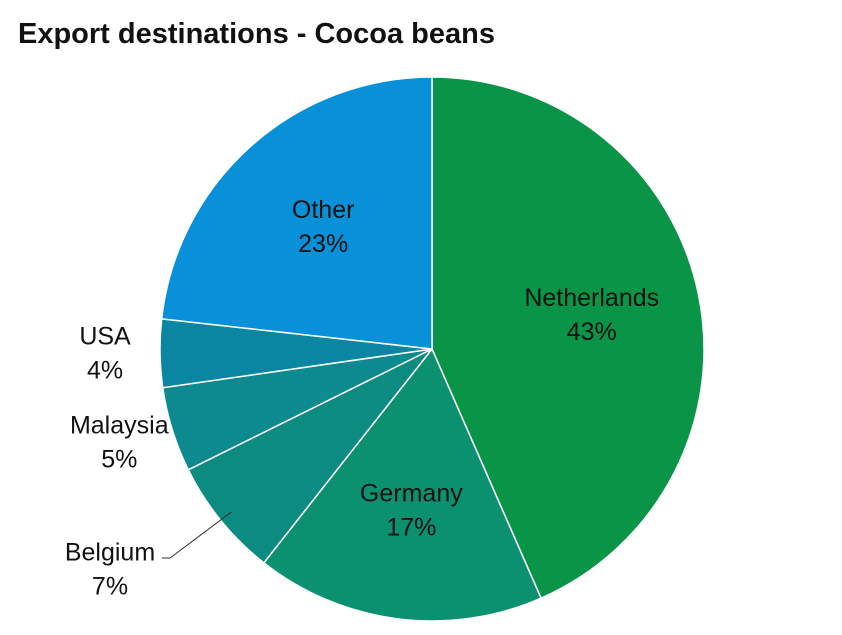  I want to click on slice-value-label: 4%, so click(105, 371).